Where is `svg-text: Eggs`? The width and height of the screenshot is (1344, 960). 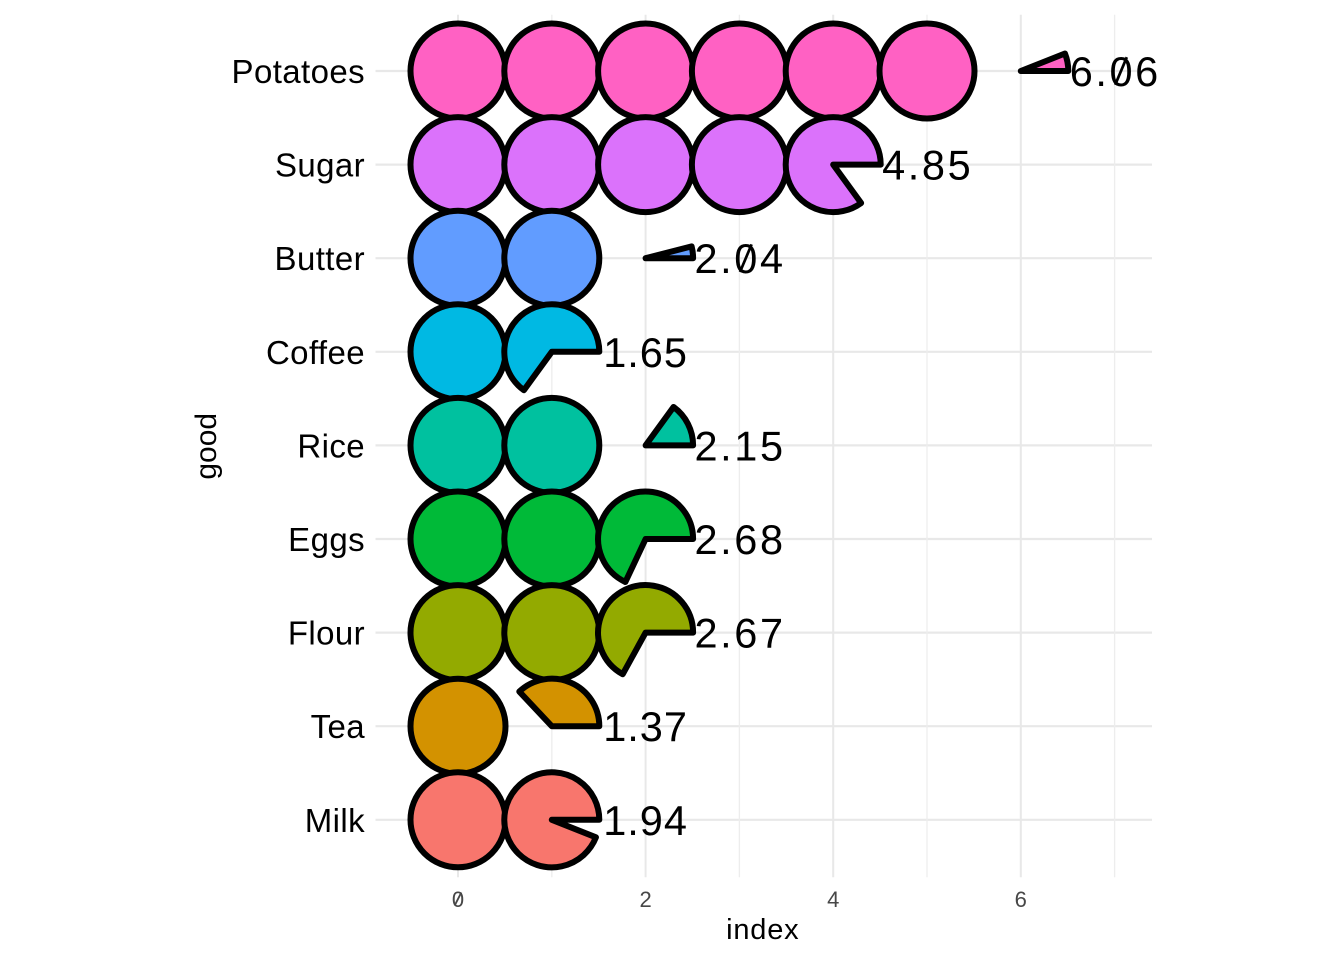 svg-text: Eggs is located at coordinates (326, 539).